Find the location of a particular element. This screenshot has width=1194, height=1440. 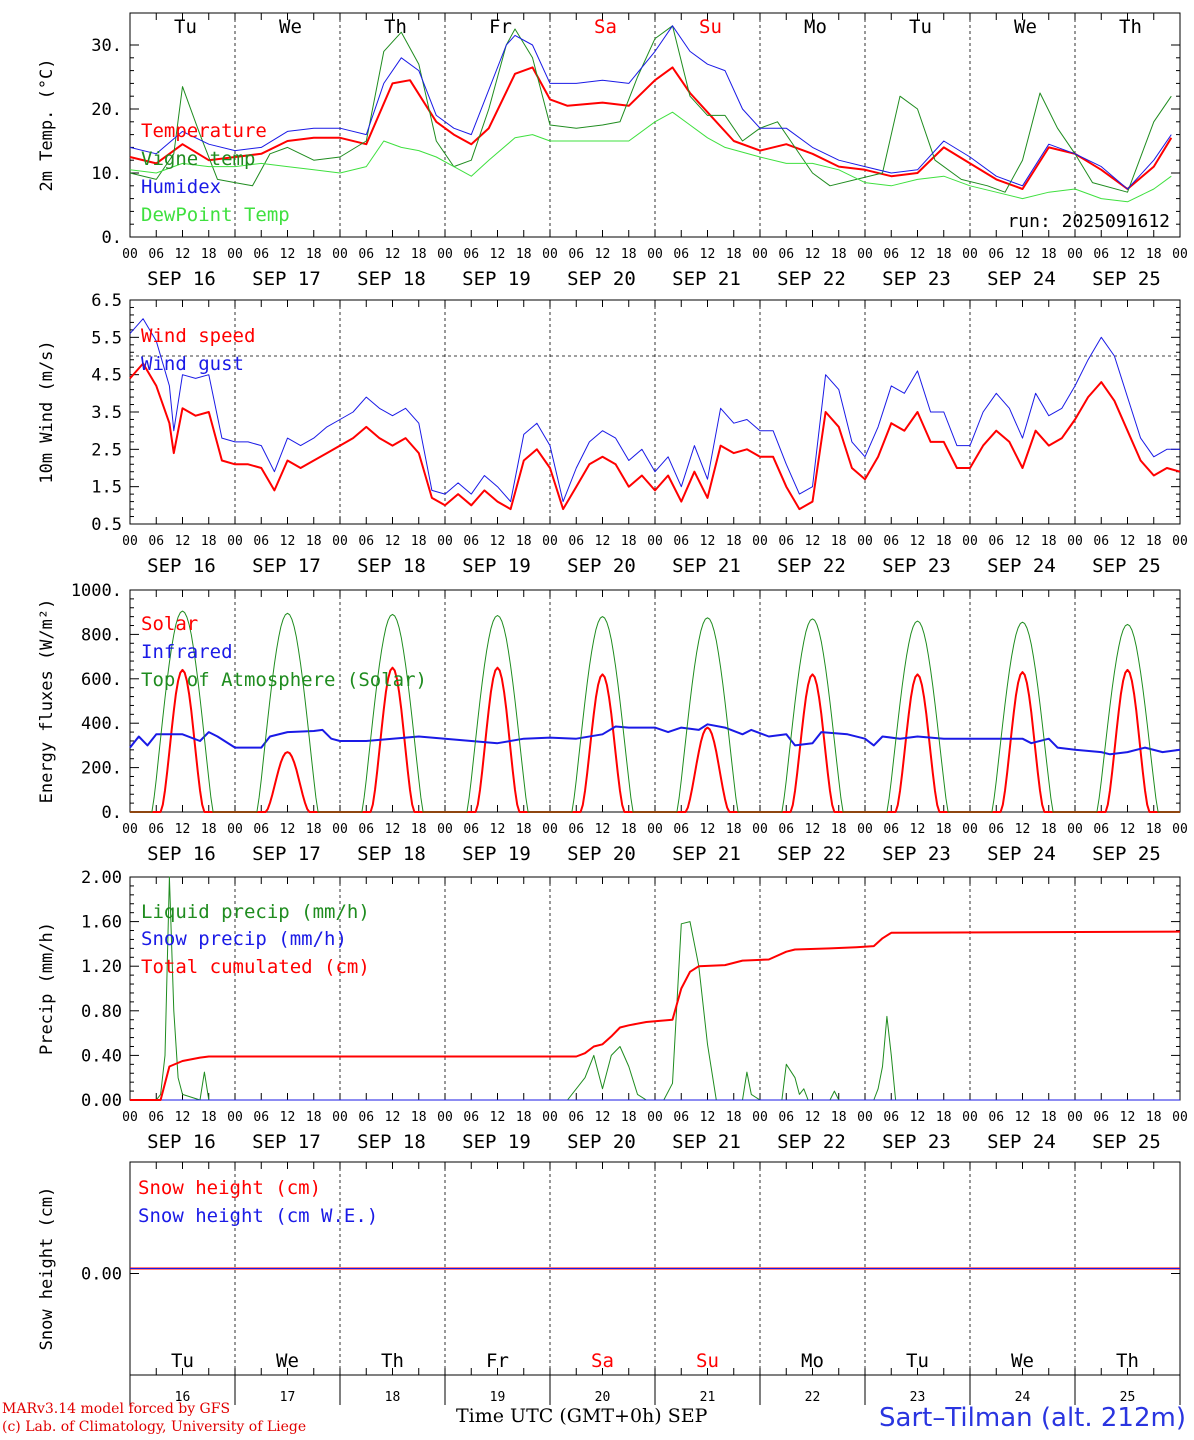

time-axis-label: Time UTC (GMT+0h) SEP is located at coordinates (582, 1416).